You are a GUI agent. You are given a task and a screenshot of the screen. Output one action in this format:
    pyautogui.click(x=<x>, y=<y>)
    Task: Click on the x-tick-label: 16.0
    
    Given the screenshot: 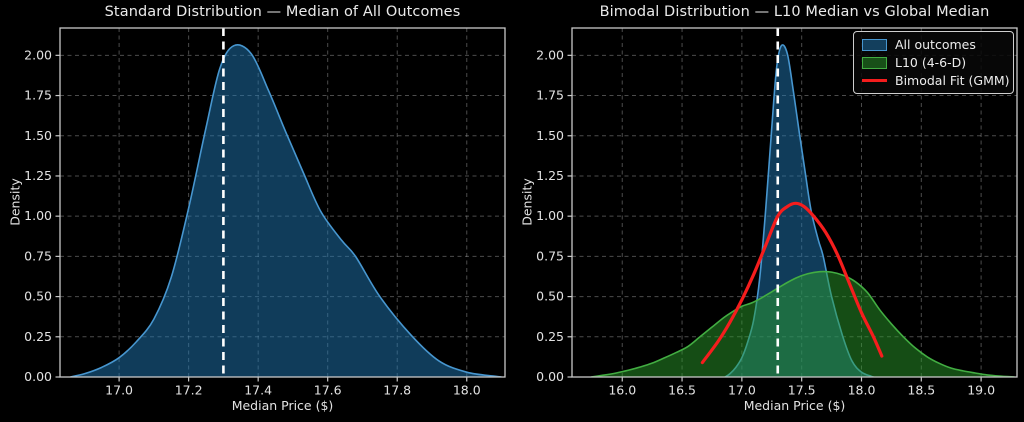 What is the action you would take?
    pyautogui.click(x=622, y=390)
    